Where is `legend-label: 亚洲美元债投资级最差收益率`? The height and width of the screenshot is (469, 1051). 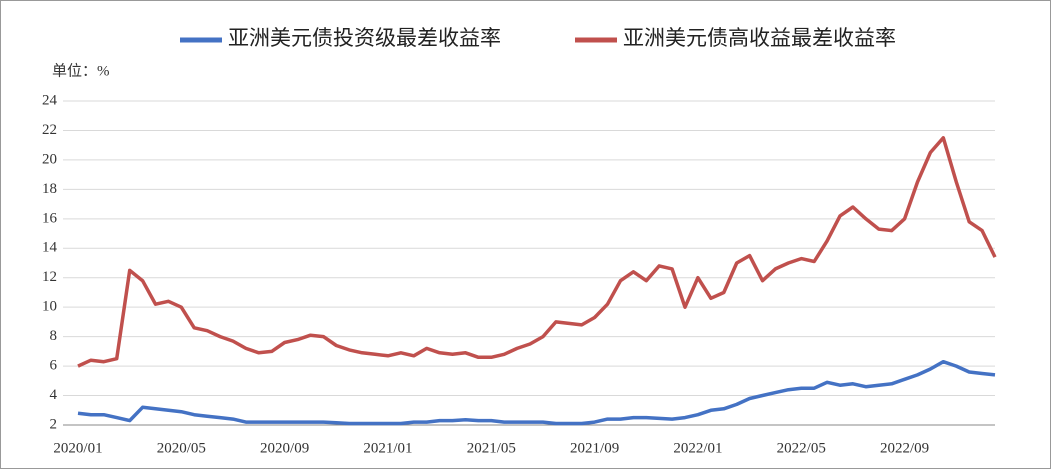
legend-label: 亚洲美元债投资级最差收益率 is located at coordinates (364, 38).